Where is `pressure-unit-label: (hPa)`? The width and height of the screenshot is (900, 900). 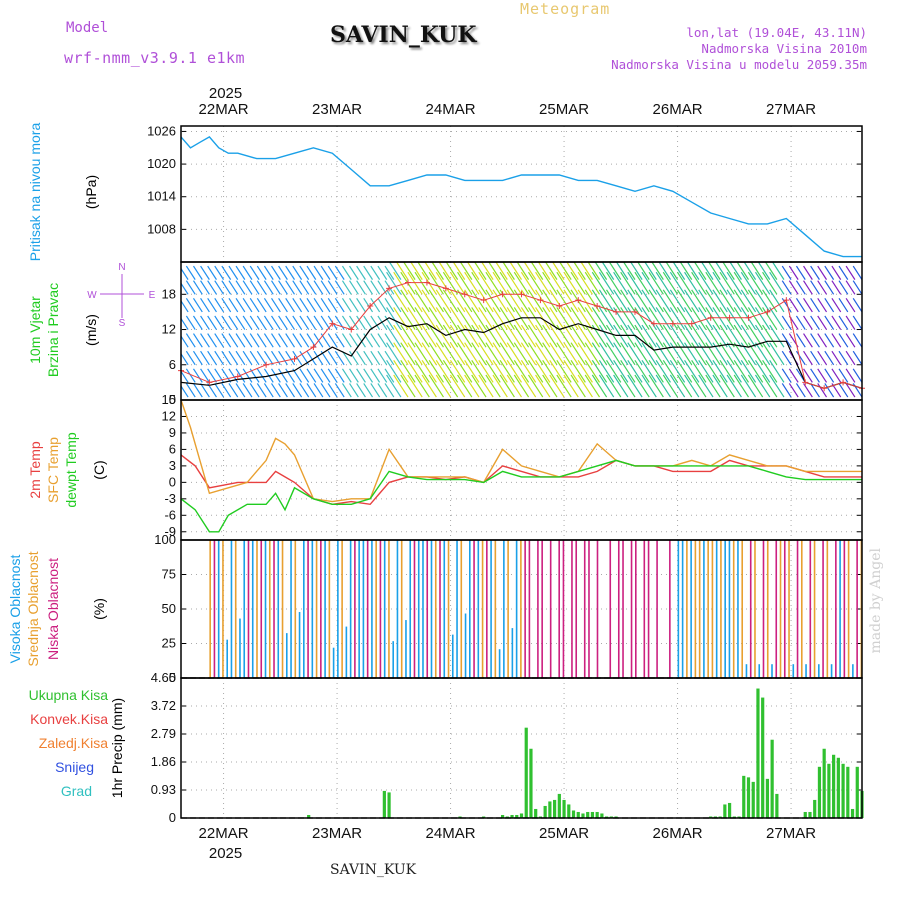
pressure-unit-label: (hPa) is located at coordinates (91, 192).